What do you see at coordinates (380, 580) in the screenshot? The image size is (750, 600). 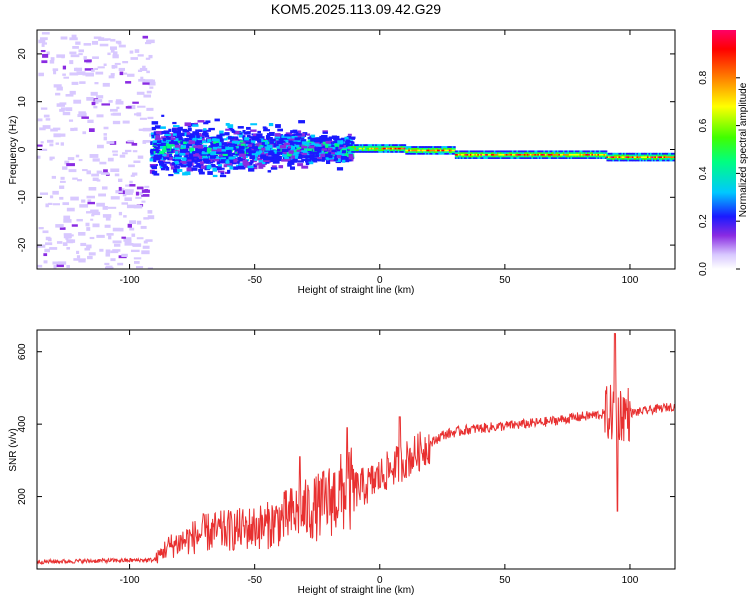 I see `snr-xtick-label: 0` at bounding box center [380, 580].